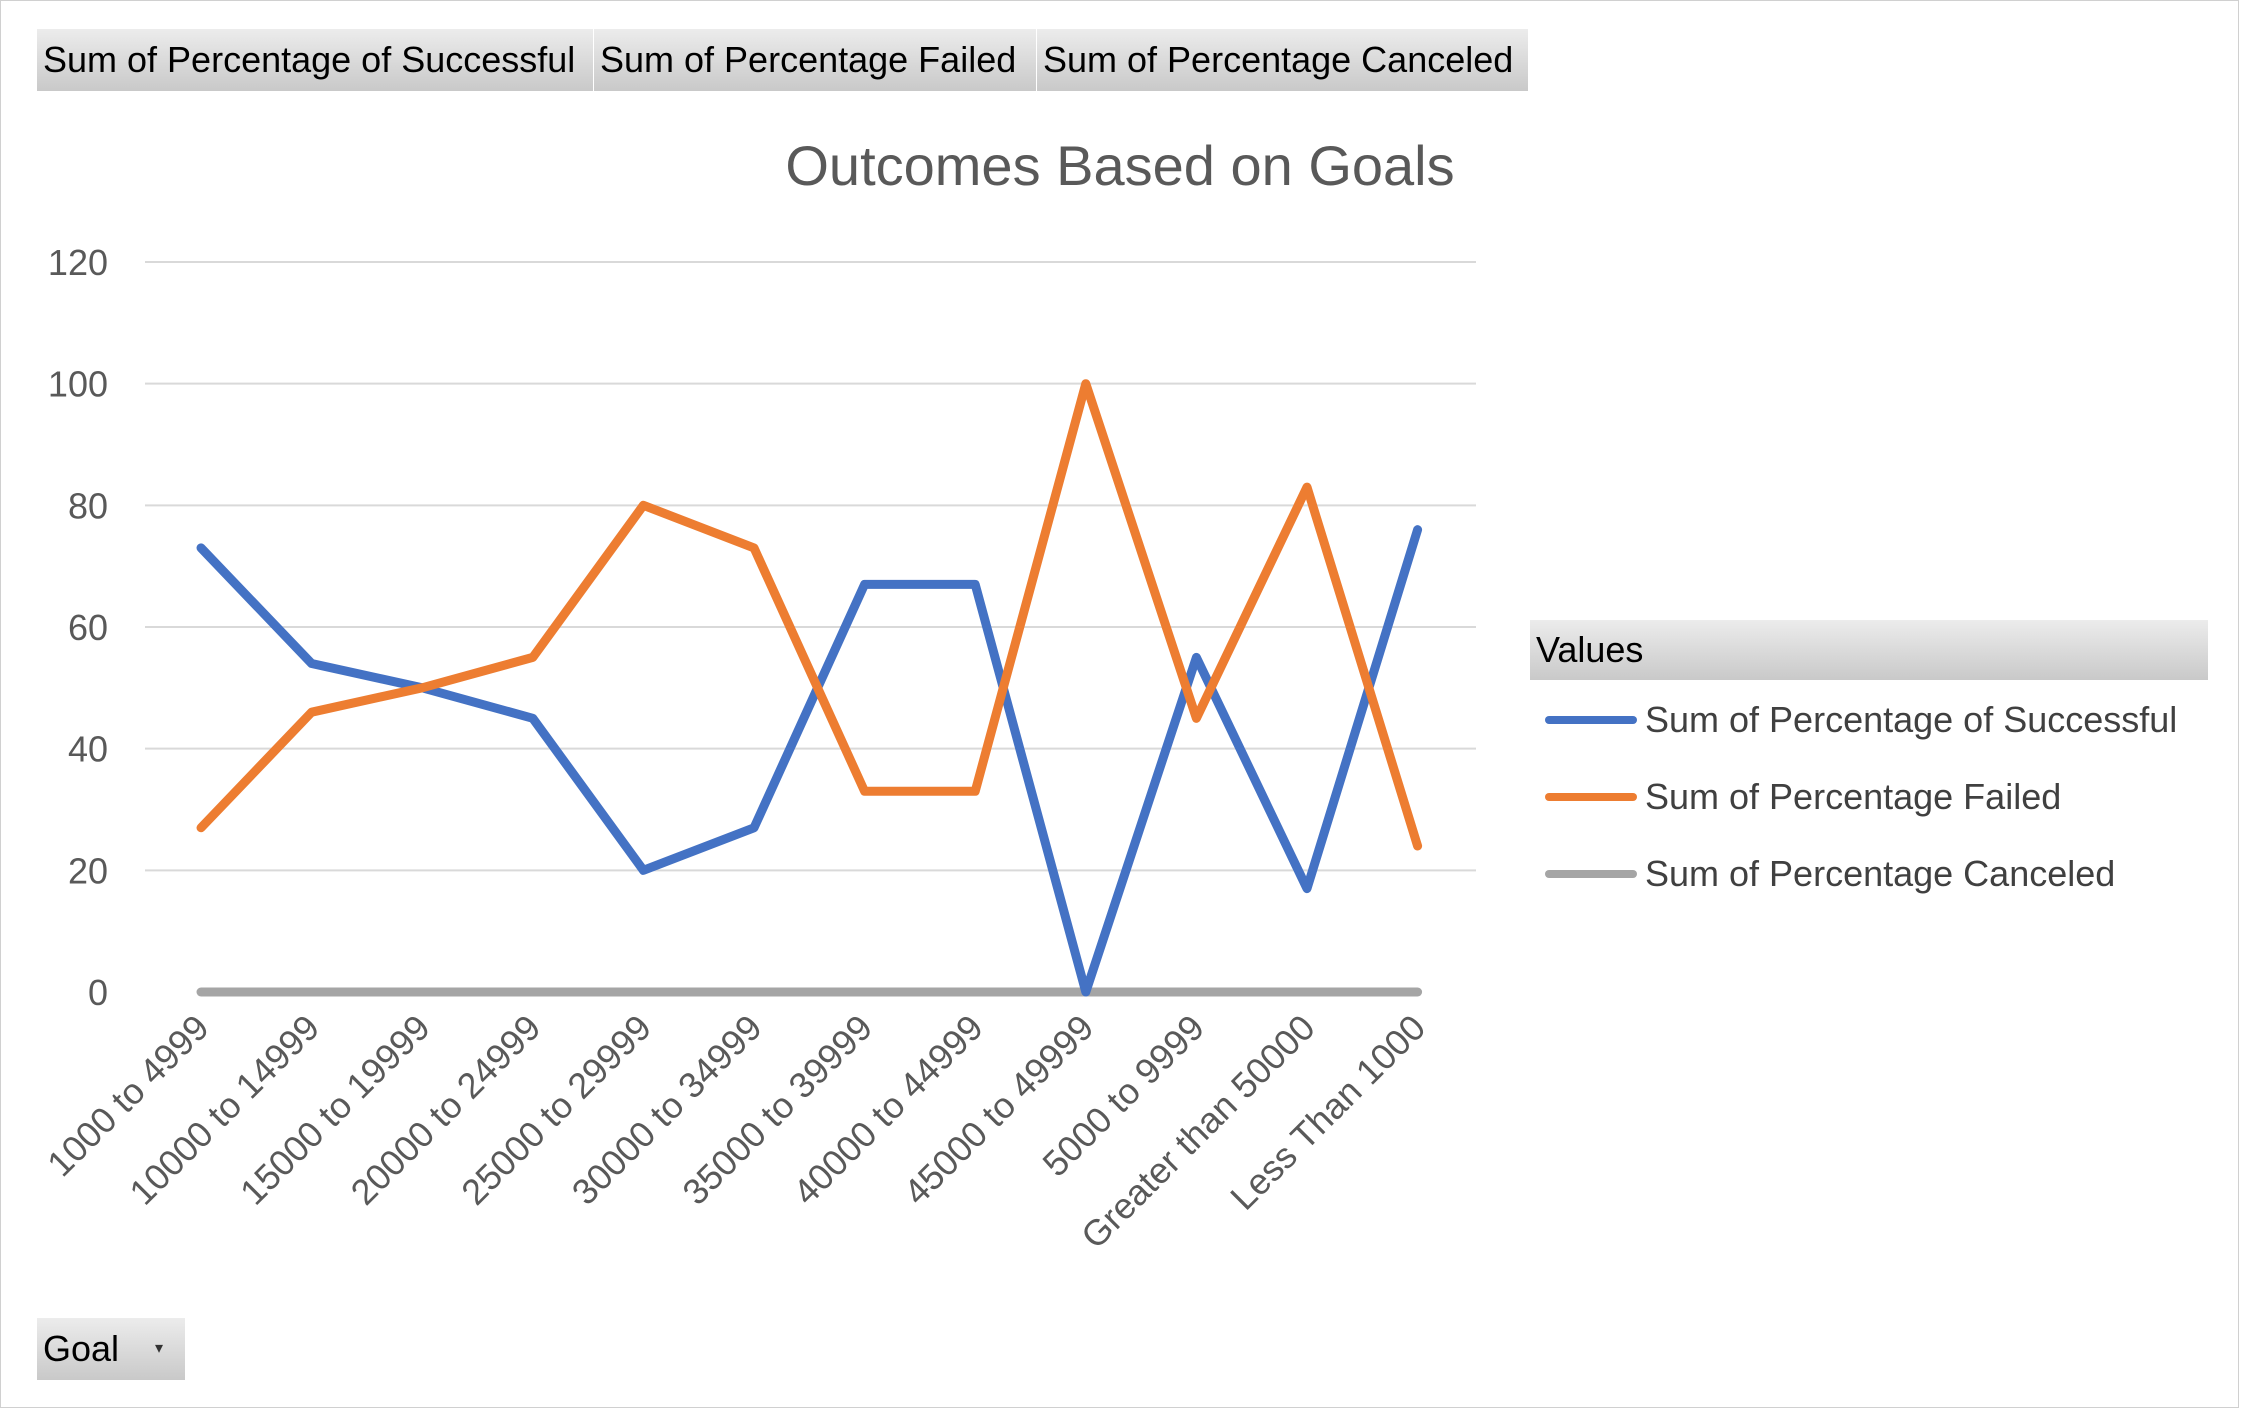 The image size is (2241, 1410). I want to click on field-button-canceled: Sum of Percentage Canceled, so click(1283, 60).